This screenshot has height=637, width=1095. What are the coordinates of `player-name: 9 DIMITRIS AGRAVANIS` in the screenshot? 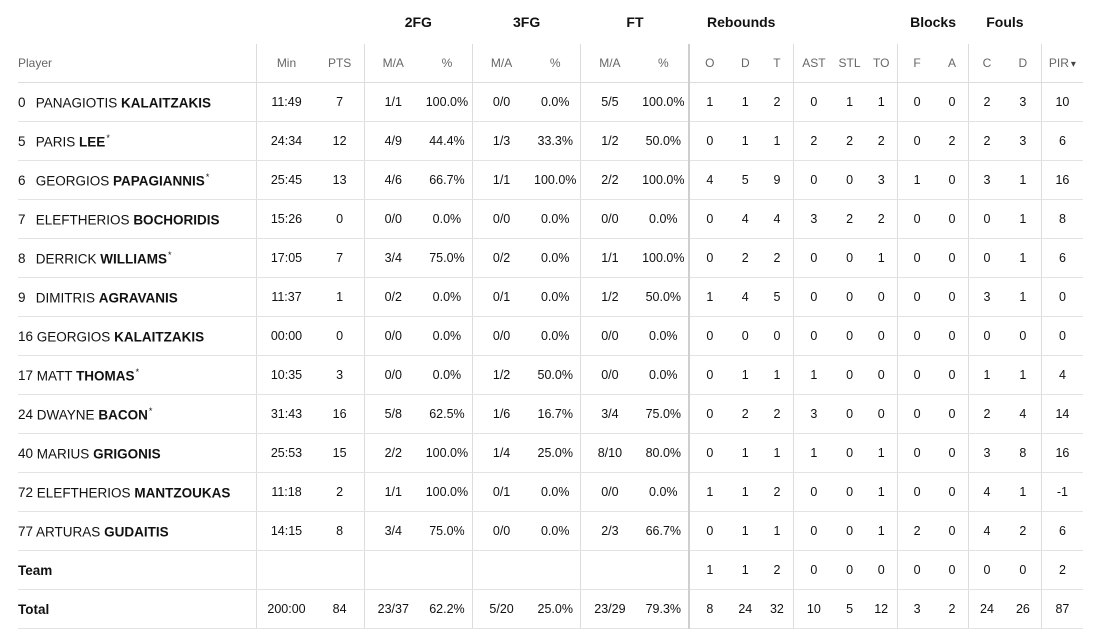 It's located at (137, 297).